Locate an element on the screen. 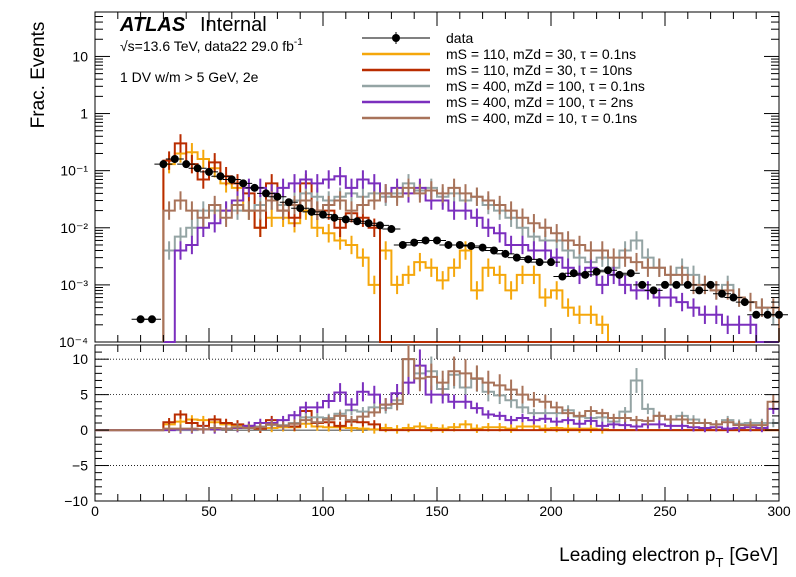  y-tick-label-main: 10⁻¹ is located at coordinates (74, 171).